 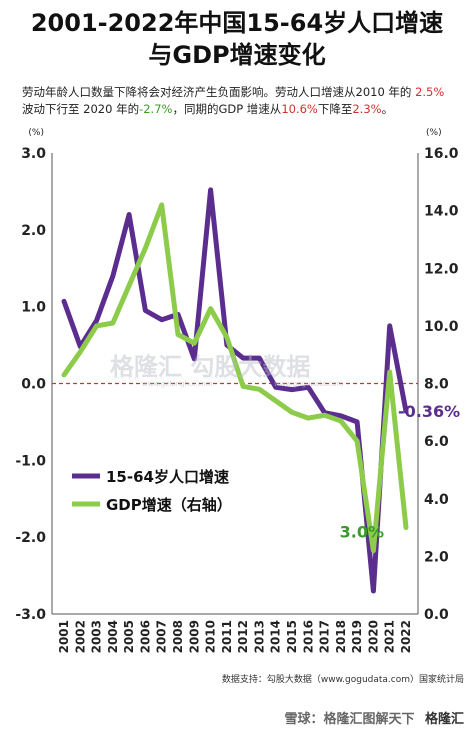 What do you see at coordinates (441, 212) in the screenshot?
I see `right-tick-label: 14.0` at bounding box center [441, 212].